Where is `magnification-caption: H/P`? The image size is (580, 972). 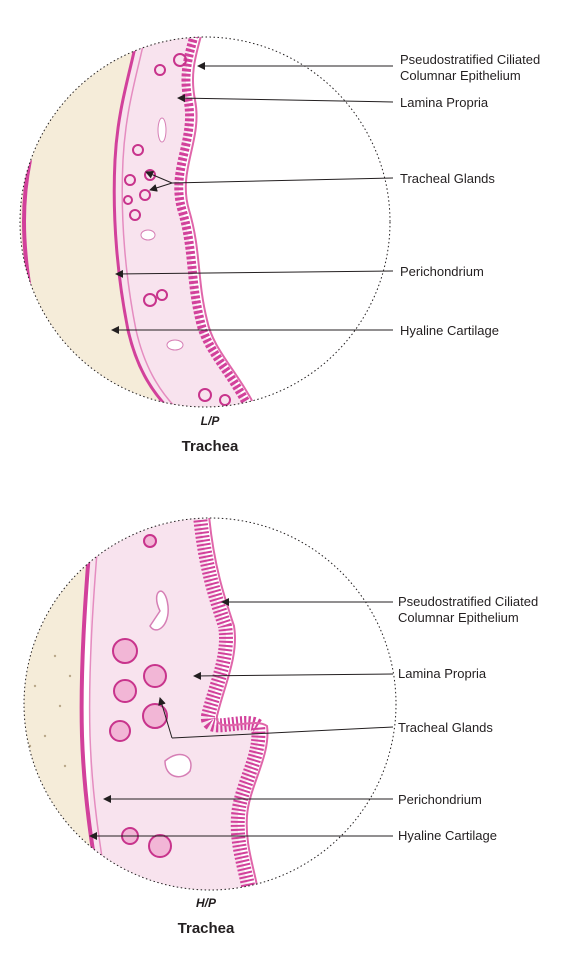 magnification-caption: H/P is located at coordinates (205, 903).